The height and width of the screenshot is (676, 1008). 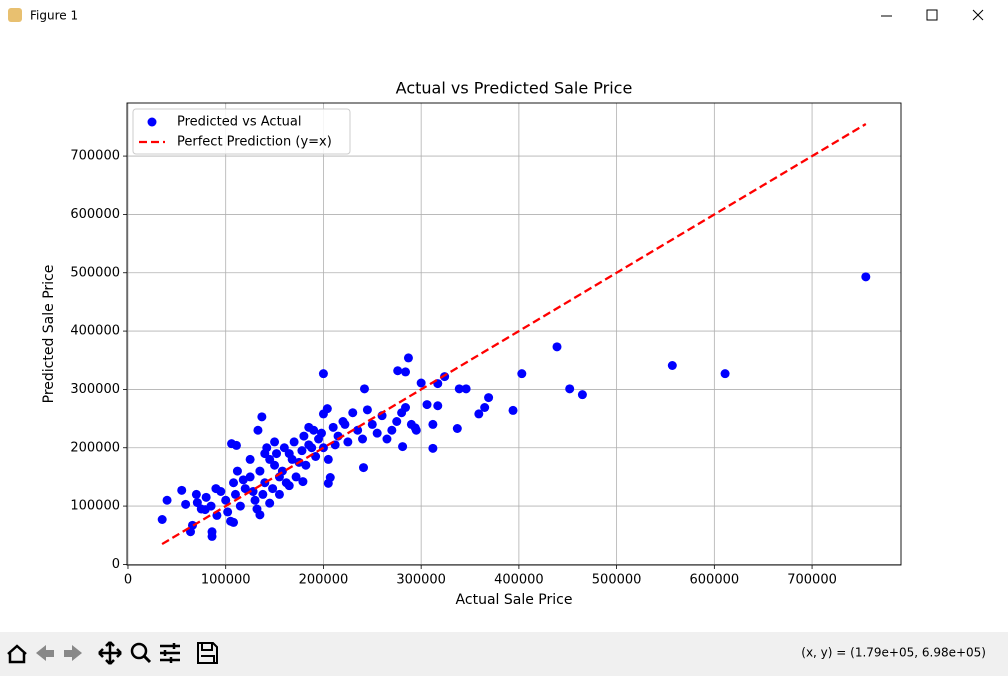 What do you see at coordinates (324, 580) in the screenshot?
I see `x-tick-label: 200000` at bounding box center [324, 580].